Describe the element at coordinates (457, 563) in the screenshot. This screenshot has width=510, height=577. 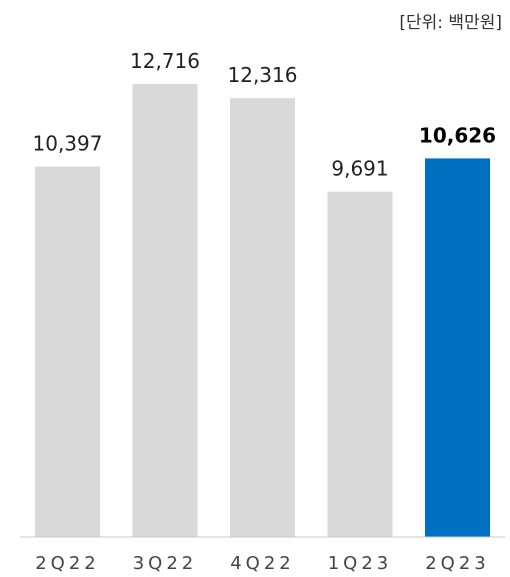
I see `category-label-2Q23: 2Q23` at that location.